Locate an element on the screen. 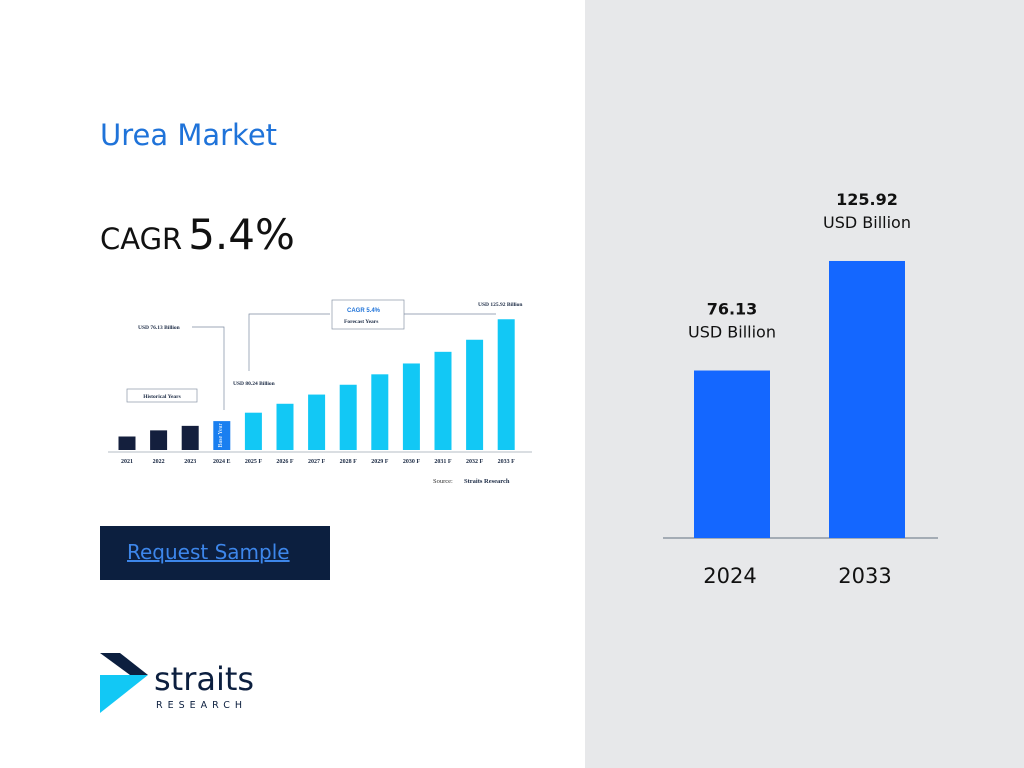 Image resolution: width=1024 pixels, height=768 pixels. mini-x-tick-2024-E: 2024 E is located at coordinates (222, 462).